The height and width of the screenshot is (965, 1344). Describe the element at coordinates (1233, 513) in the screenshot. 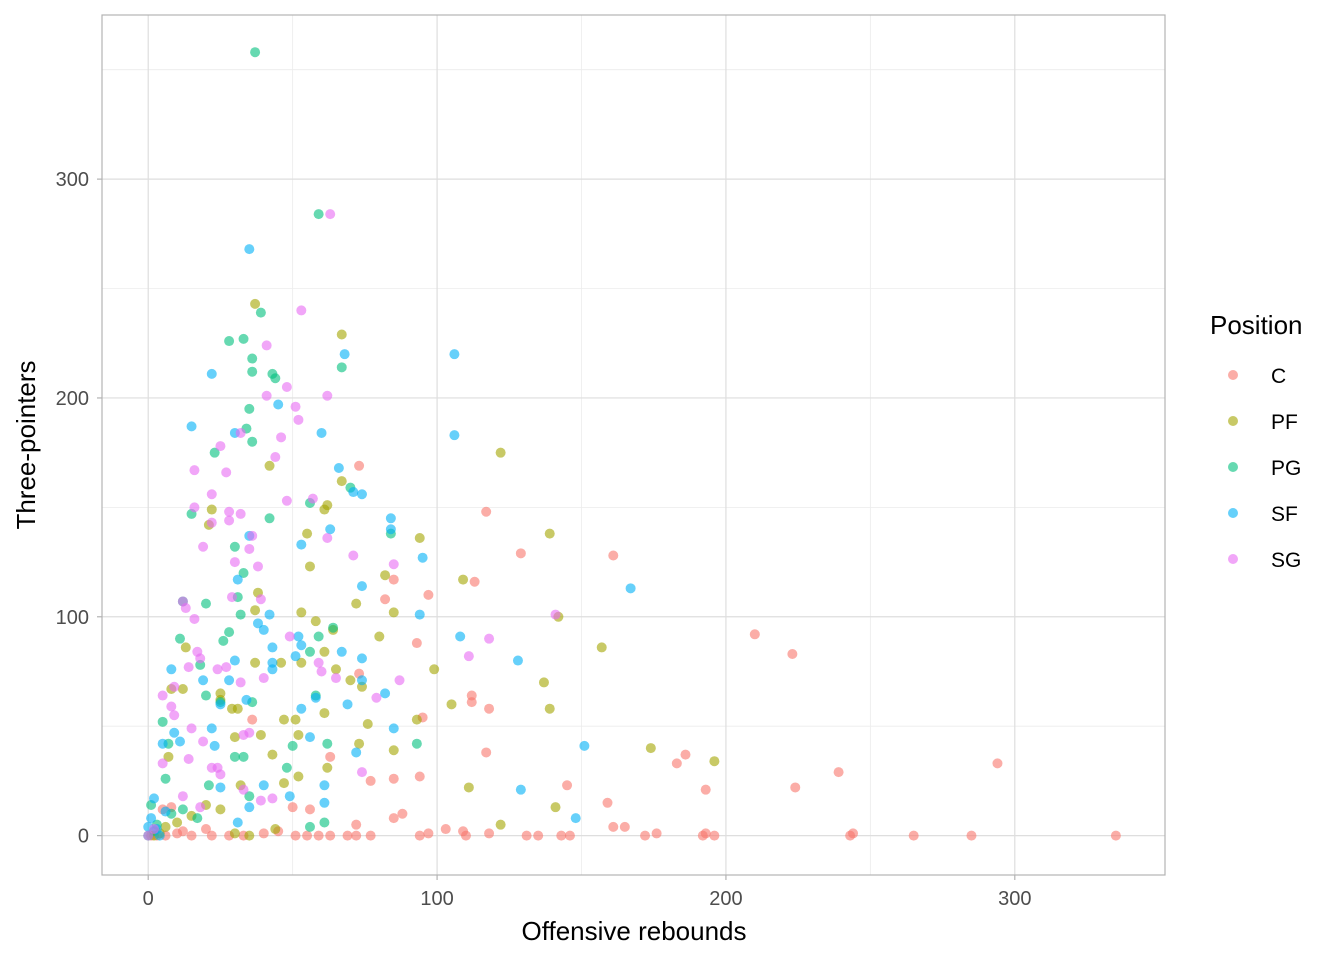

I see `legend-key-sf` at that location.